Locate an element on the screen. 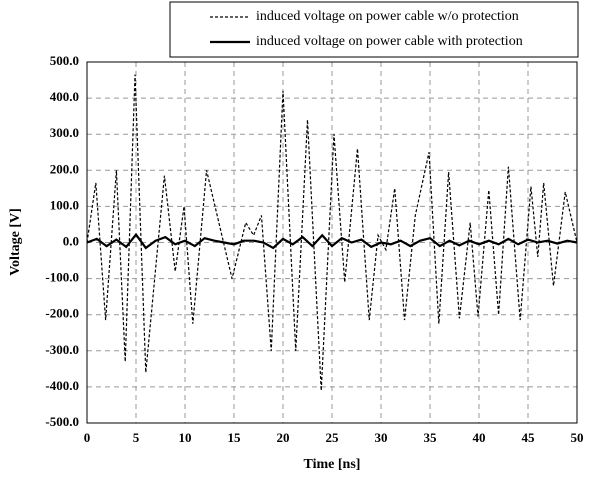  y-tick-label: -300.0 is located at coordinates (62, 349).